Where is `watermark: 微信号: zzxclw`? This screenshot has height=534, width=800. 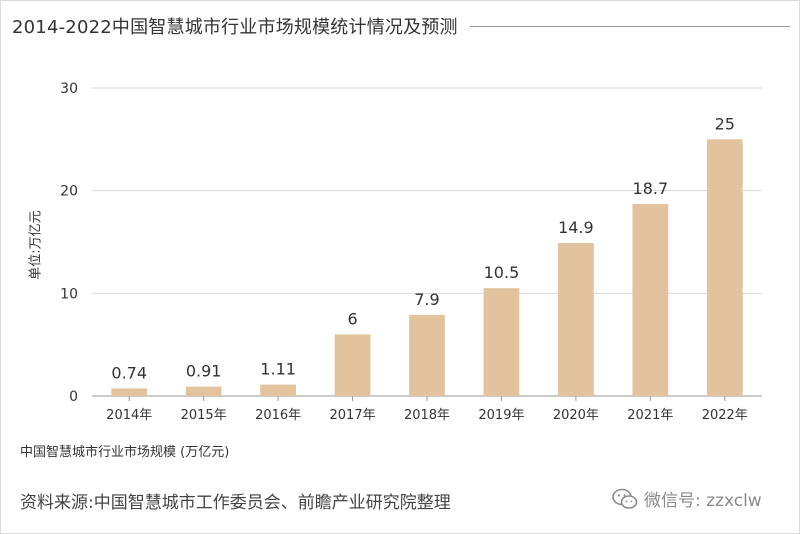 watermark: 微信号: zzxclw is located at coordinates (687, 498).